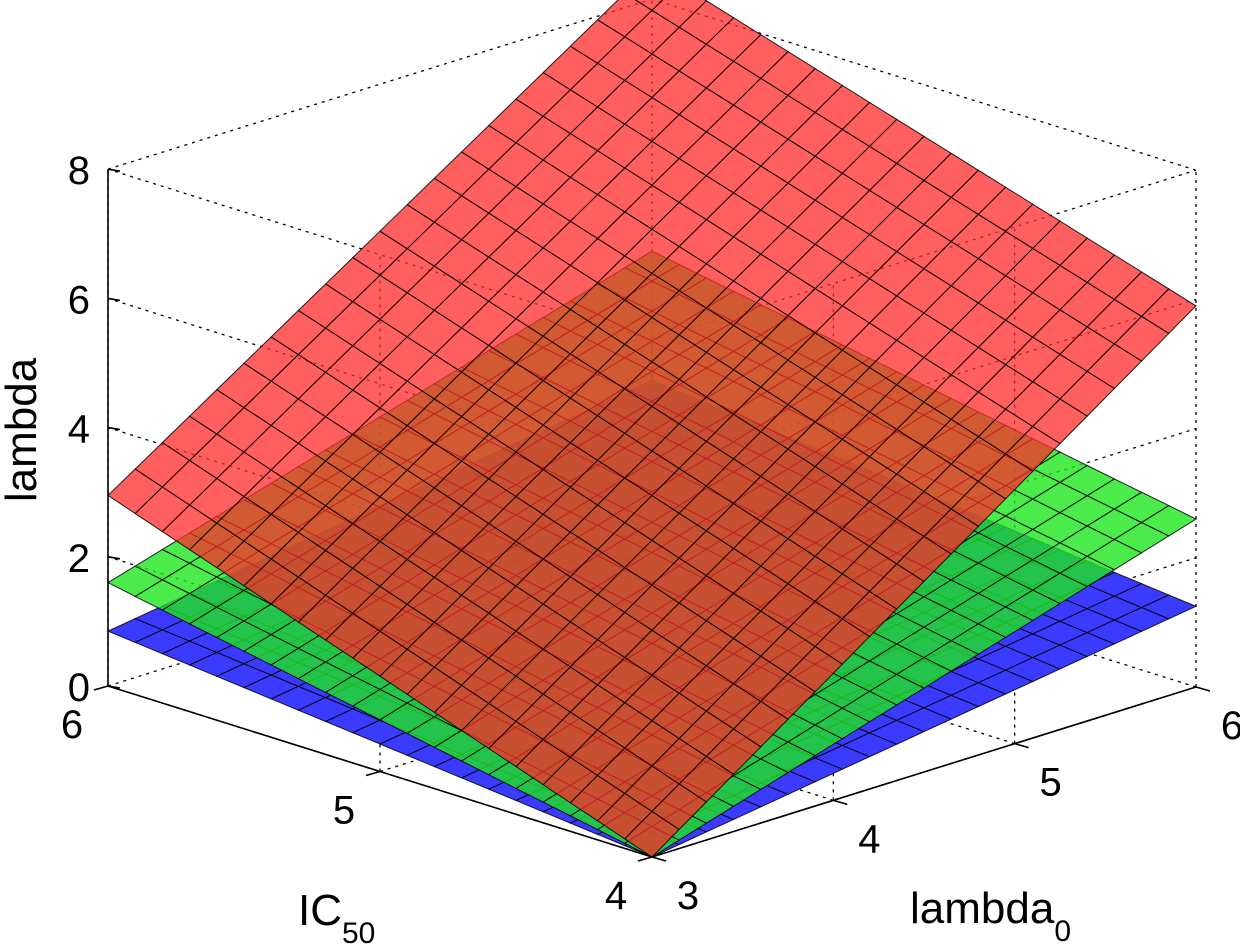 This screenshot has width=1240, height=950. Describe the element at coordinates (79, 300) in the screenshot. I see `z-tick-label: 6` at that location.